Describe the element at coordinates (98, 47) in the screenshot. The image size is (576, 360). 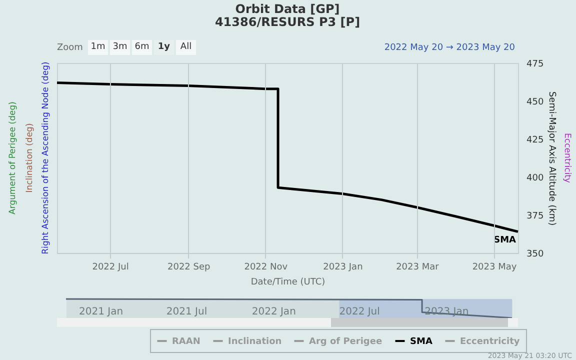
I see `range-button: 1m` at that location.